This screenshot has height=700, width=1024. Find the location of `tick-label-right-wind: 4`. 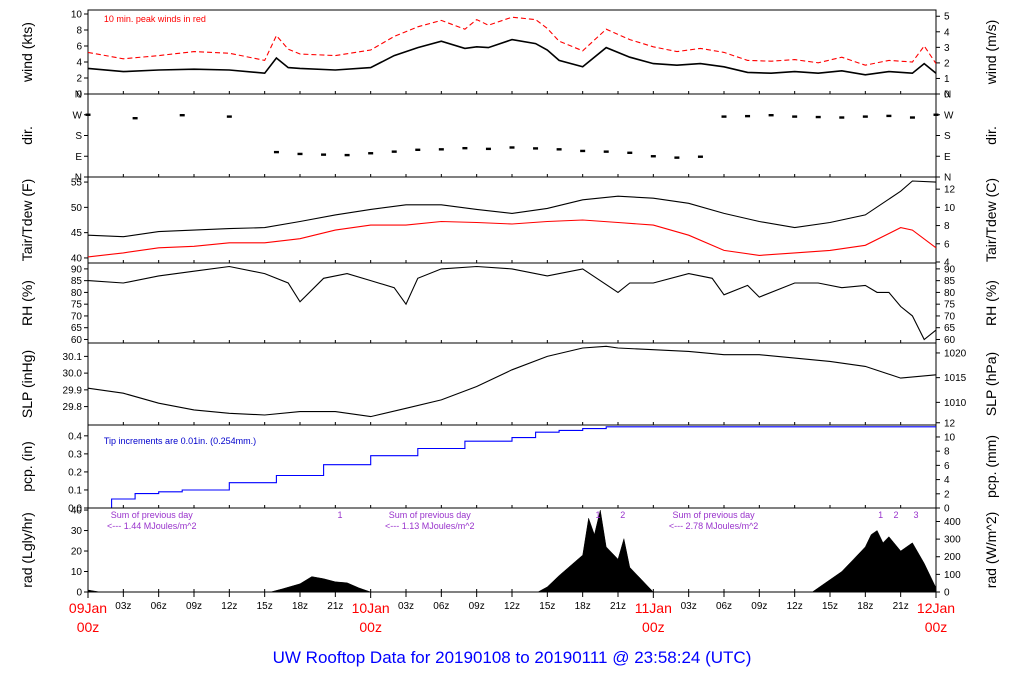

tick-label-right-wind: 4 is located at coordinates (947, 32).